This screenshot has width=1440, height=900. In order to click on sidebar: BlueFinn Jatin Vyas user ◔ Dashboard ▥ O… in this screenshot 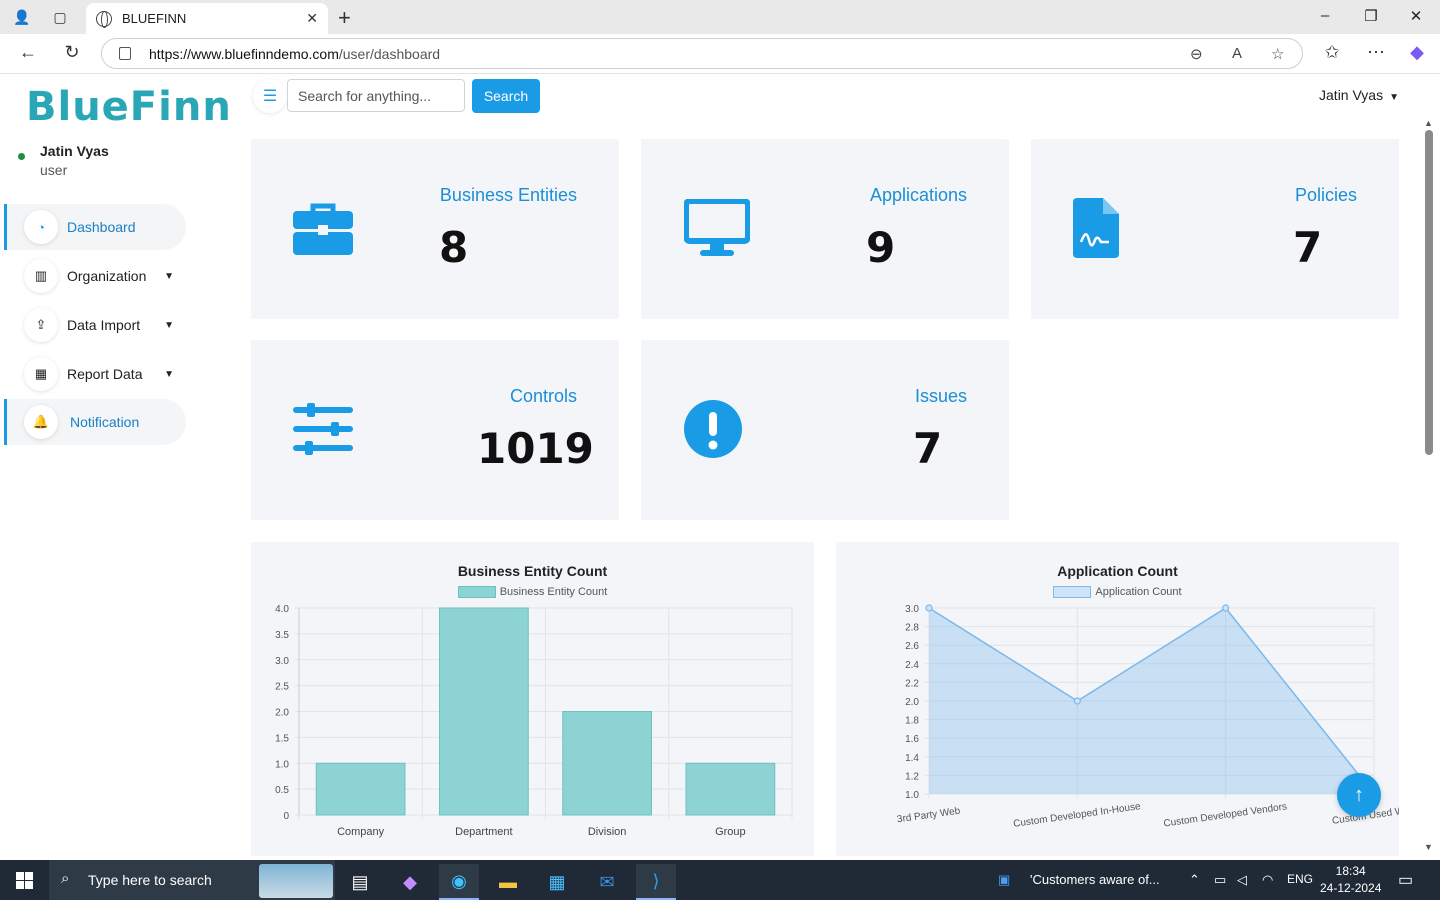, I will do `click(118, 465)`.